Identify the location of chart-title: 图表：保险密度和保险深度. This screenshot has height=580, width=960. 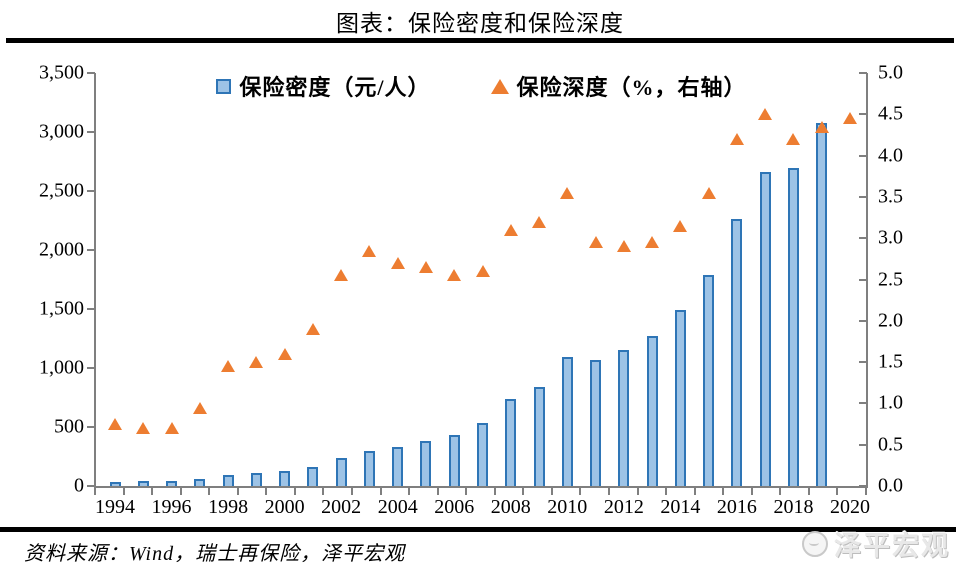
(480, 23).